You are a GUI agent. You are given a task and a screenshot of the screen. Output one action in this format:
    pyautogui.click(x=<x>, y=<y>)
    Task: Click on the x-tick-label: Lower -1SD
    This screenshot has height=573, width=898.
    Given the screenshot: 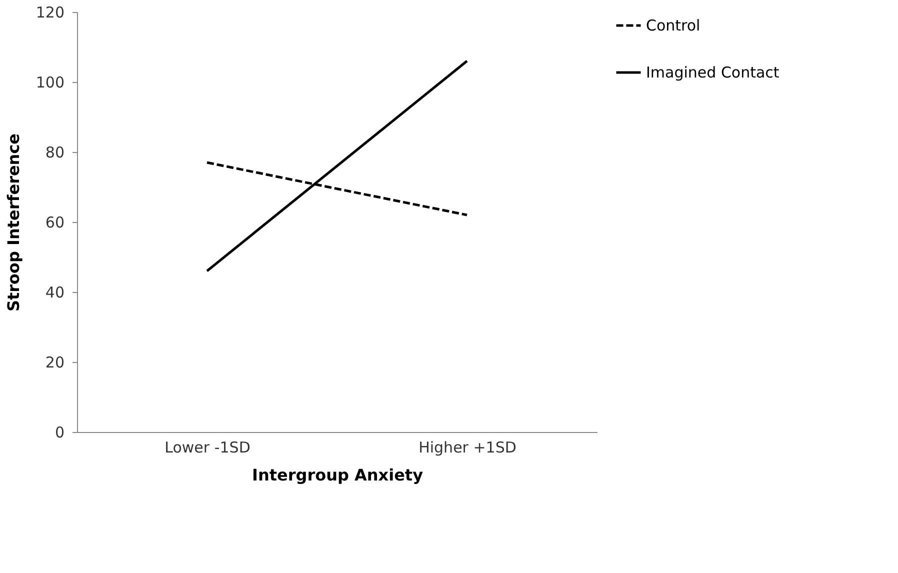 What is the action you would take?
    pyautogui.click(x=207, y=447)
    